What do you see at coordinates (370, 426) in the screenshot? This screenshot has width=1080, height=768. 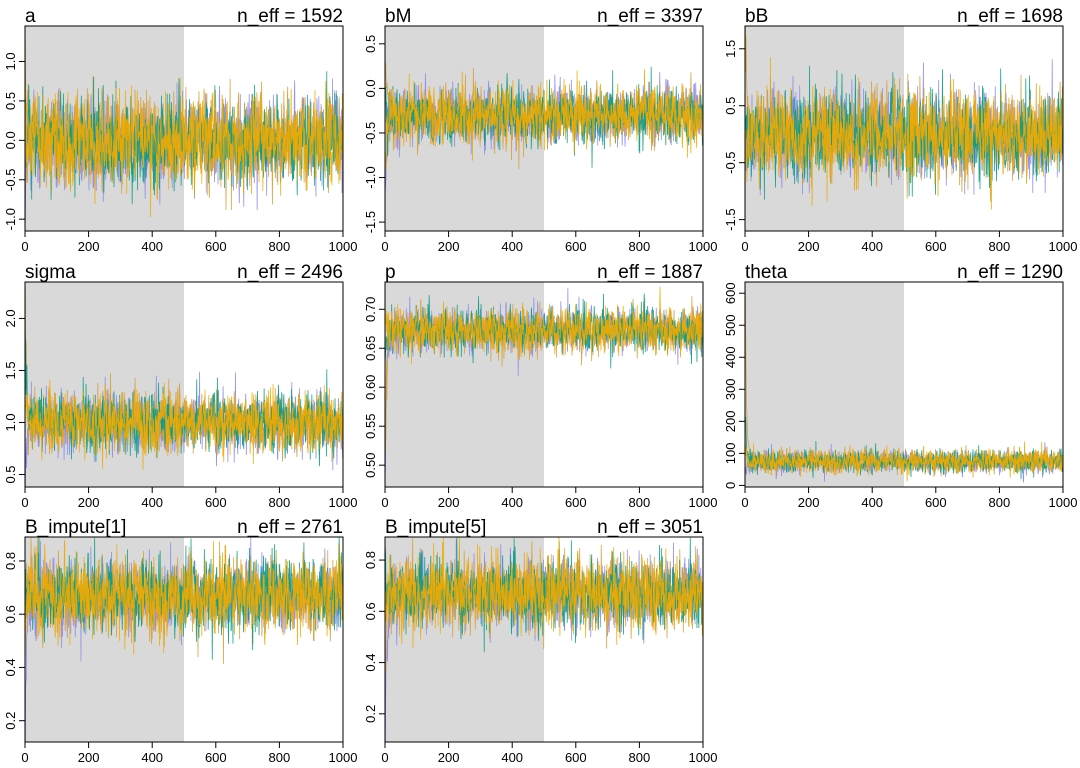 I see `y-tick-label: 0.55` at bounding box center [370, 426].